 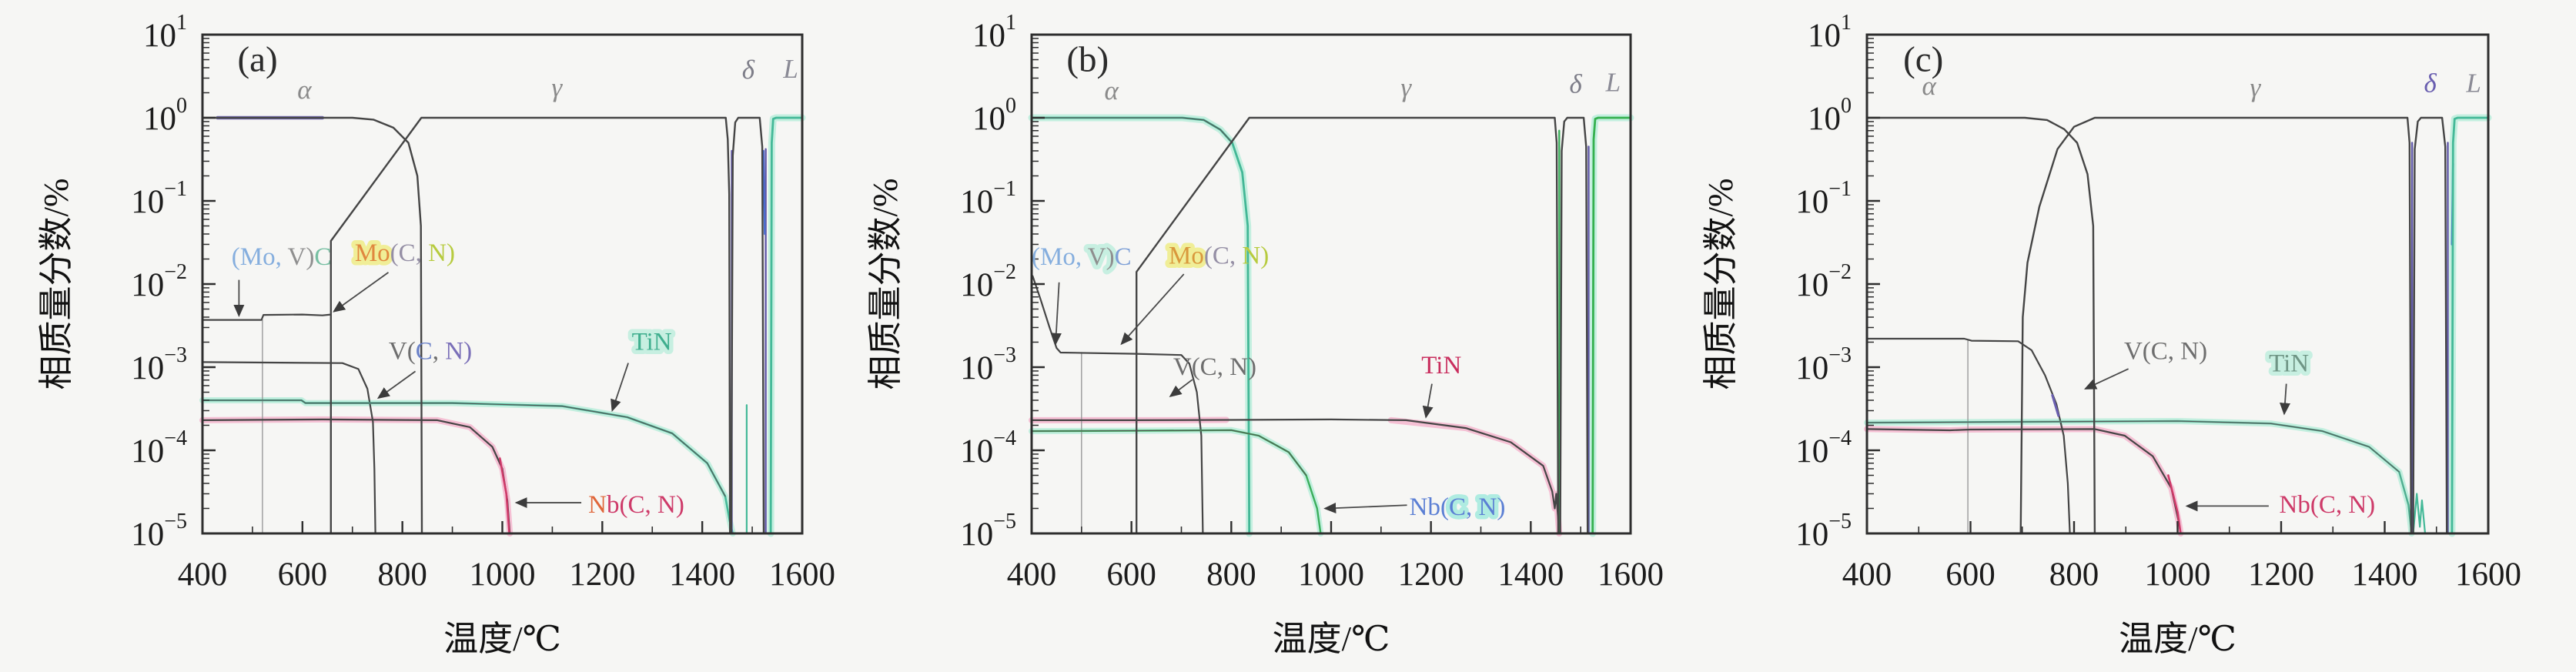 What do you see at coordinates (1431, 575) in the screenshot?
I see `x-tick-label-b-1200: 1200` at bounding box center [1431, 575].